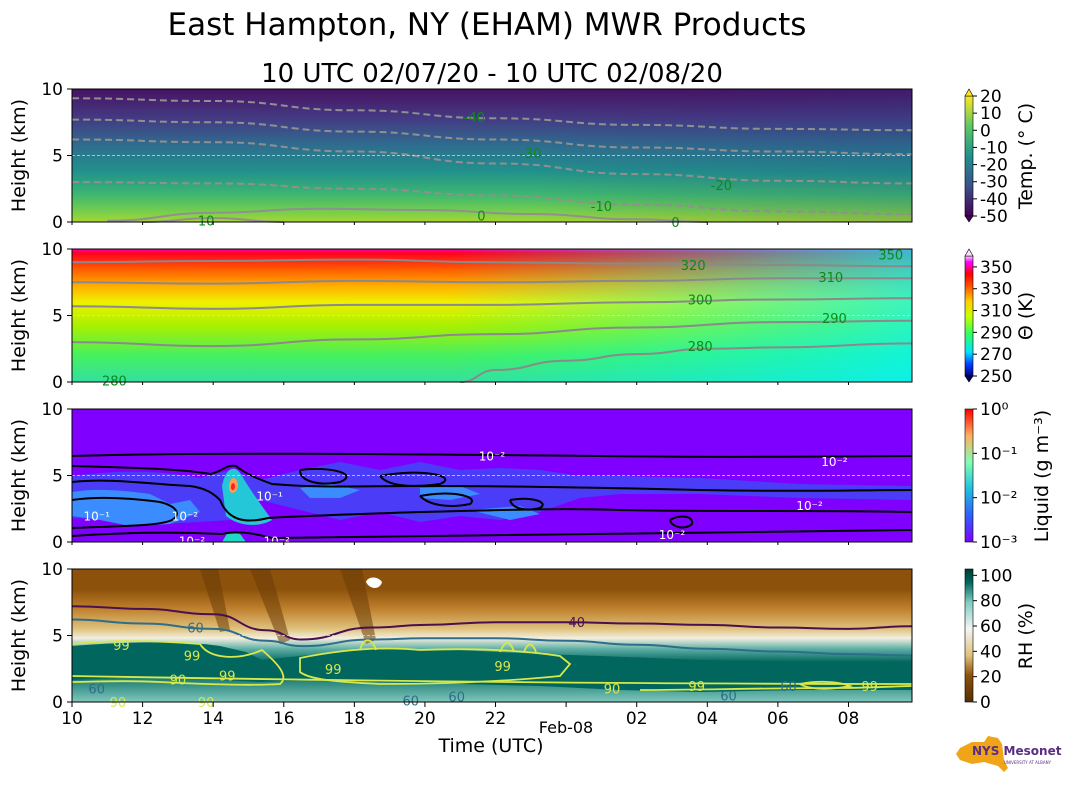 The image size is (1066, 806). Describe the element at coordinates (601, 207) in the screenshot. I see `temperature-contour-label: -10` at that location.